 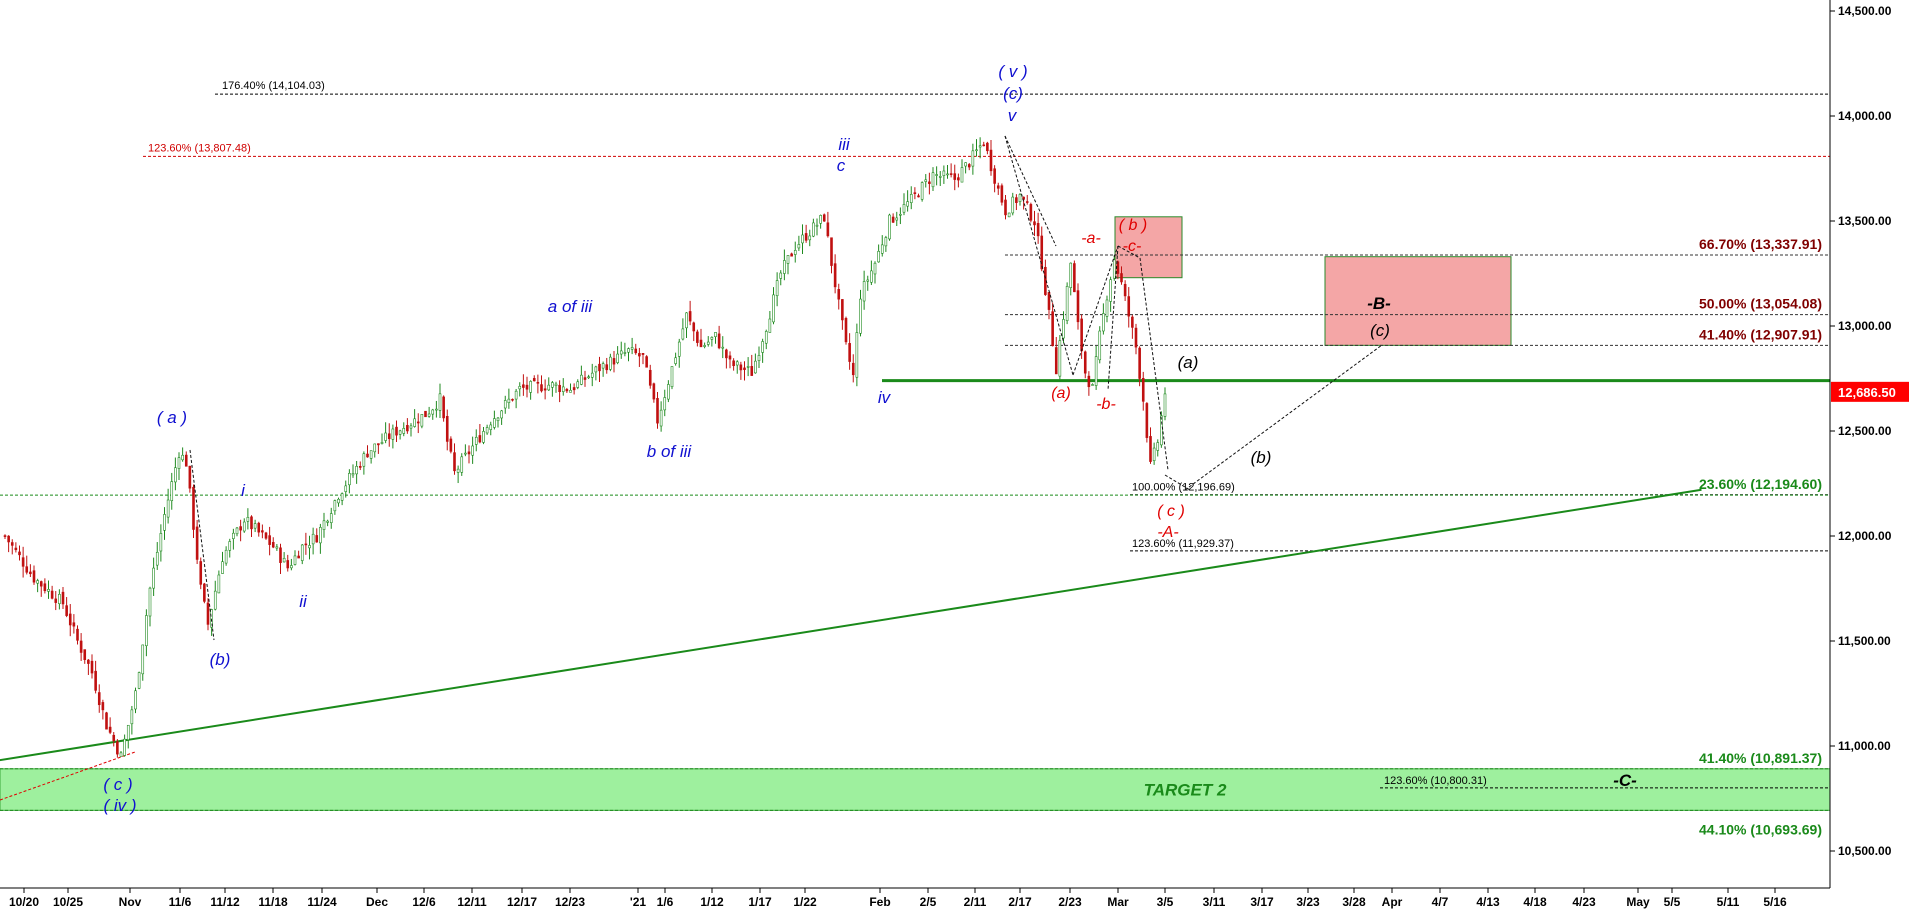 What do you see at coordinates (1760, 334) in the screenshot?
I see `fib-level-label: 41.40% (12,907.91)` at bounding box center [1760, 334].